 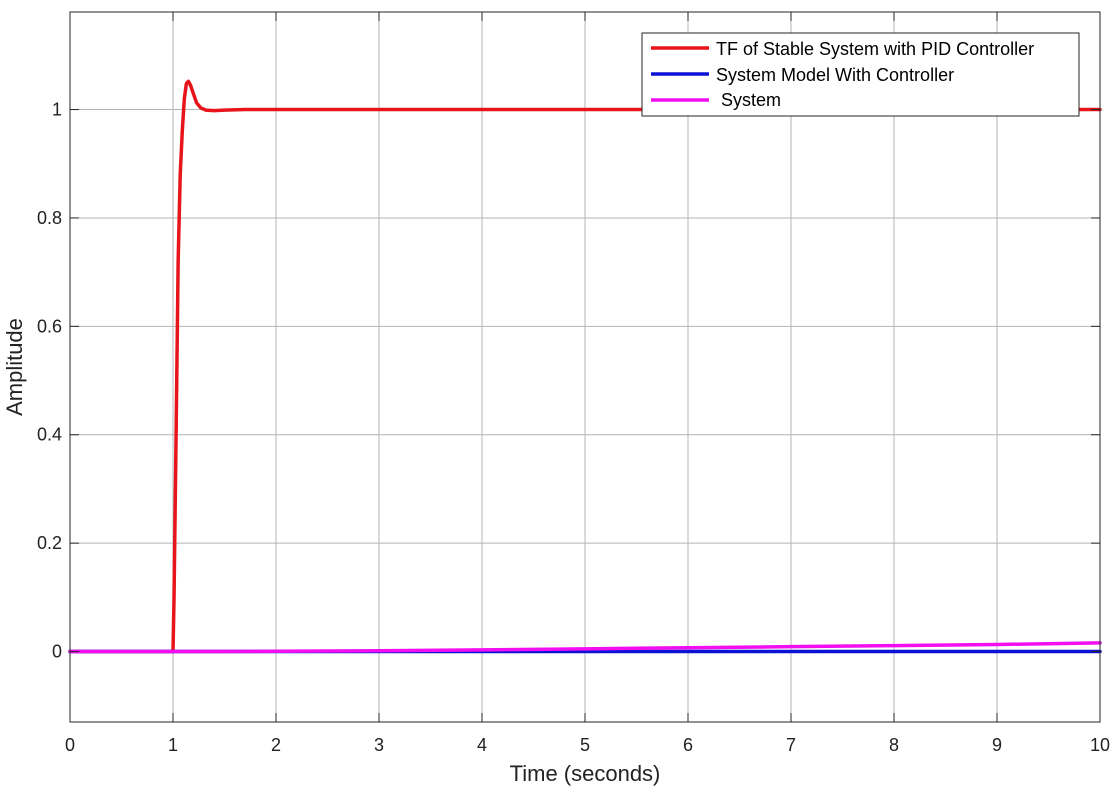 What do you see at coordinates (49, 326) in the screenshot?
I see `y-tick-label: 0.6` at bounding box center [49, 326].